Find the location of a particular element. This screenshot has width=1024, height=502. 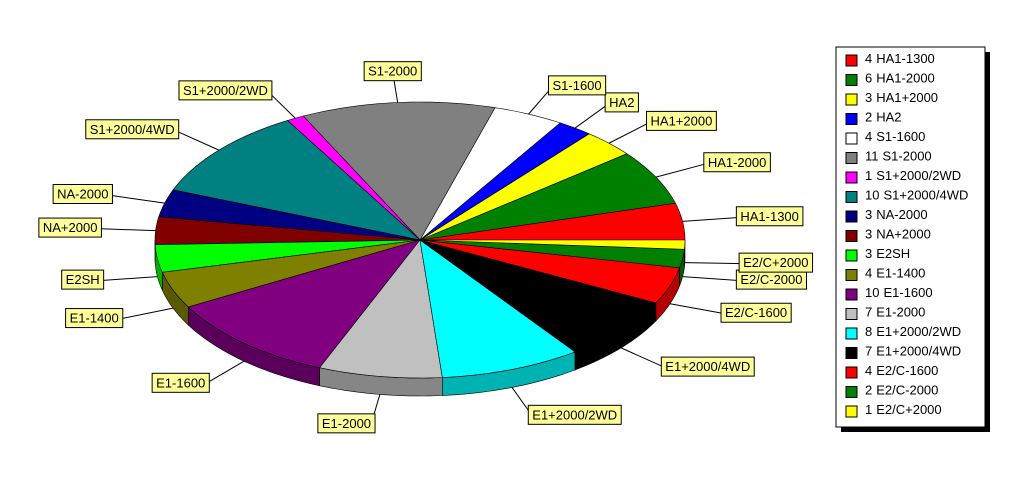

legend-name: S1-1600 is located at coordinates (900, 136).